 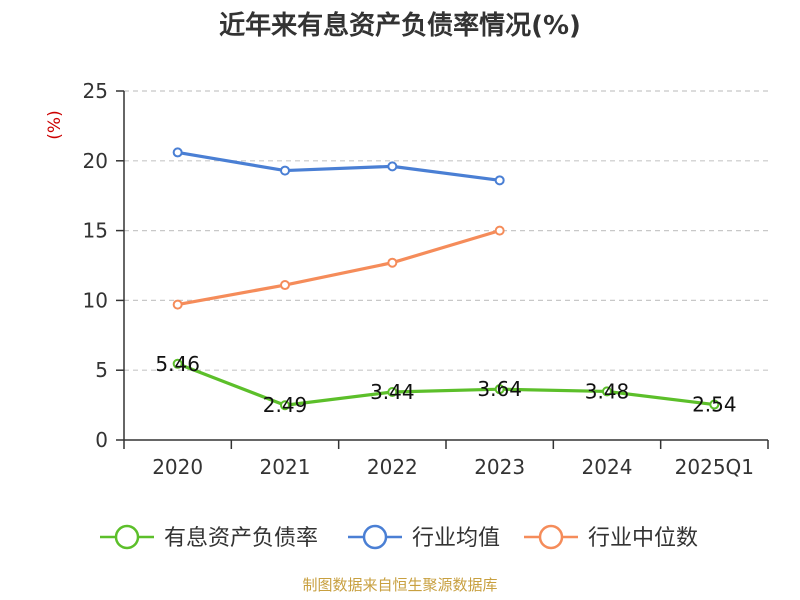 I want to click on x-tick-label: 2023, so click(x=499, y=467).